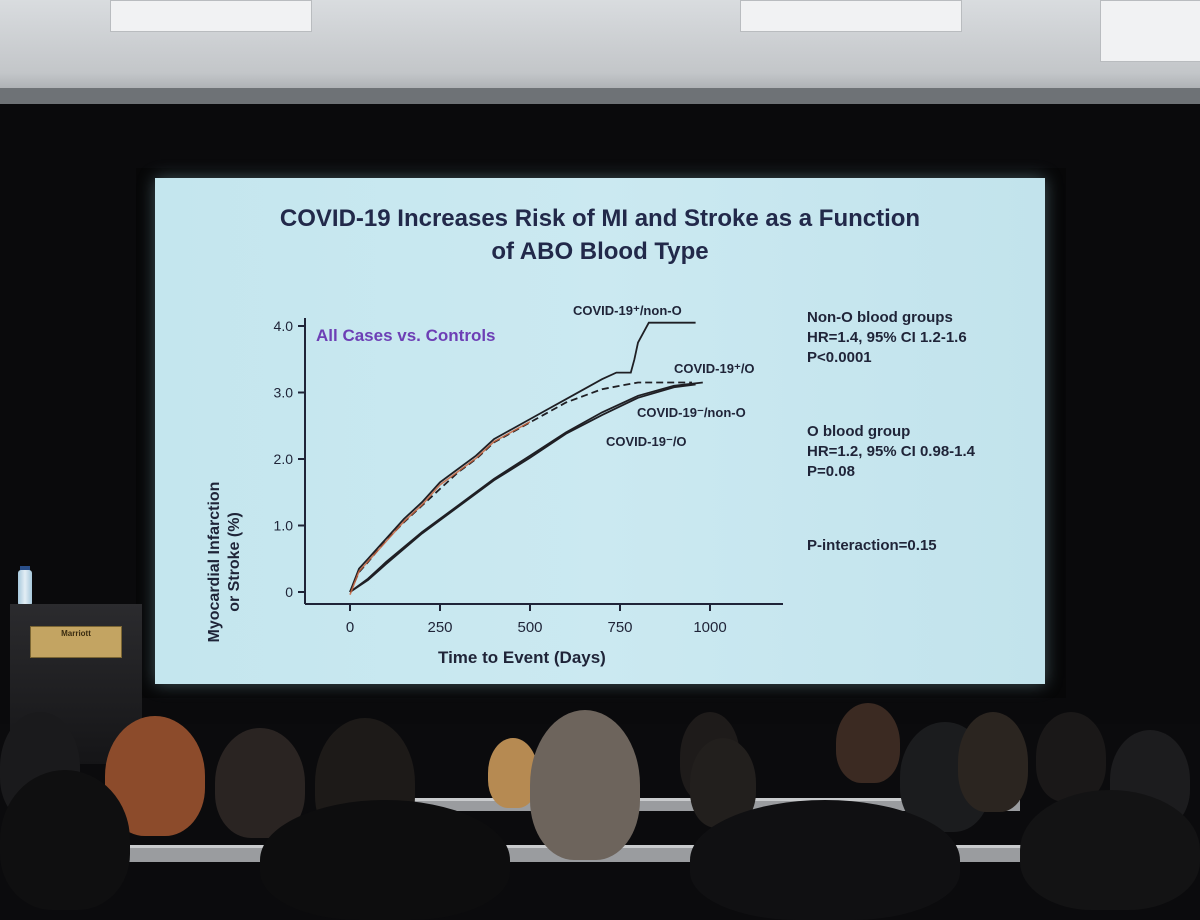 The width and height of the screenshot is (1200, 920). Describe the element at coordinates (600, 52) in the screenshot. I see `ceiling` at that location.